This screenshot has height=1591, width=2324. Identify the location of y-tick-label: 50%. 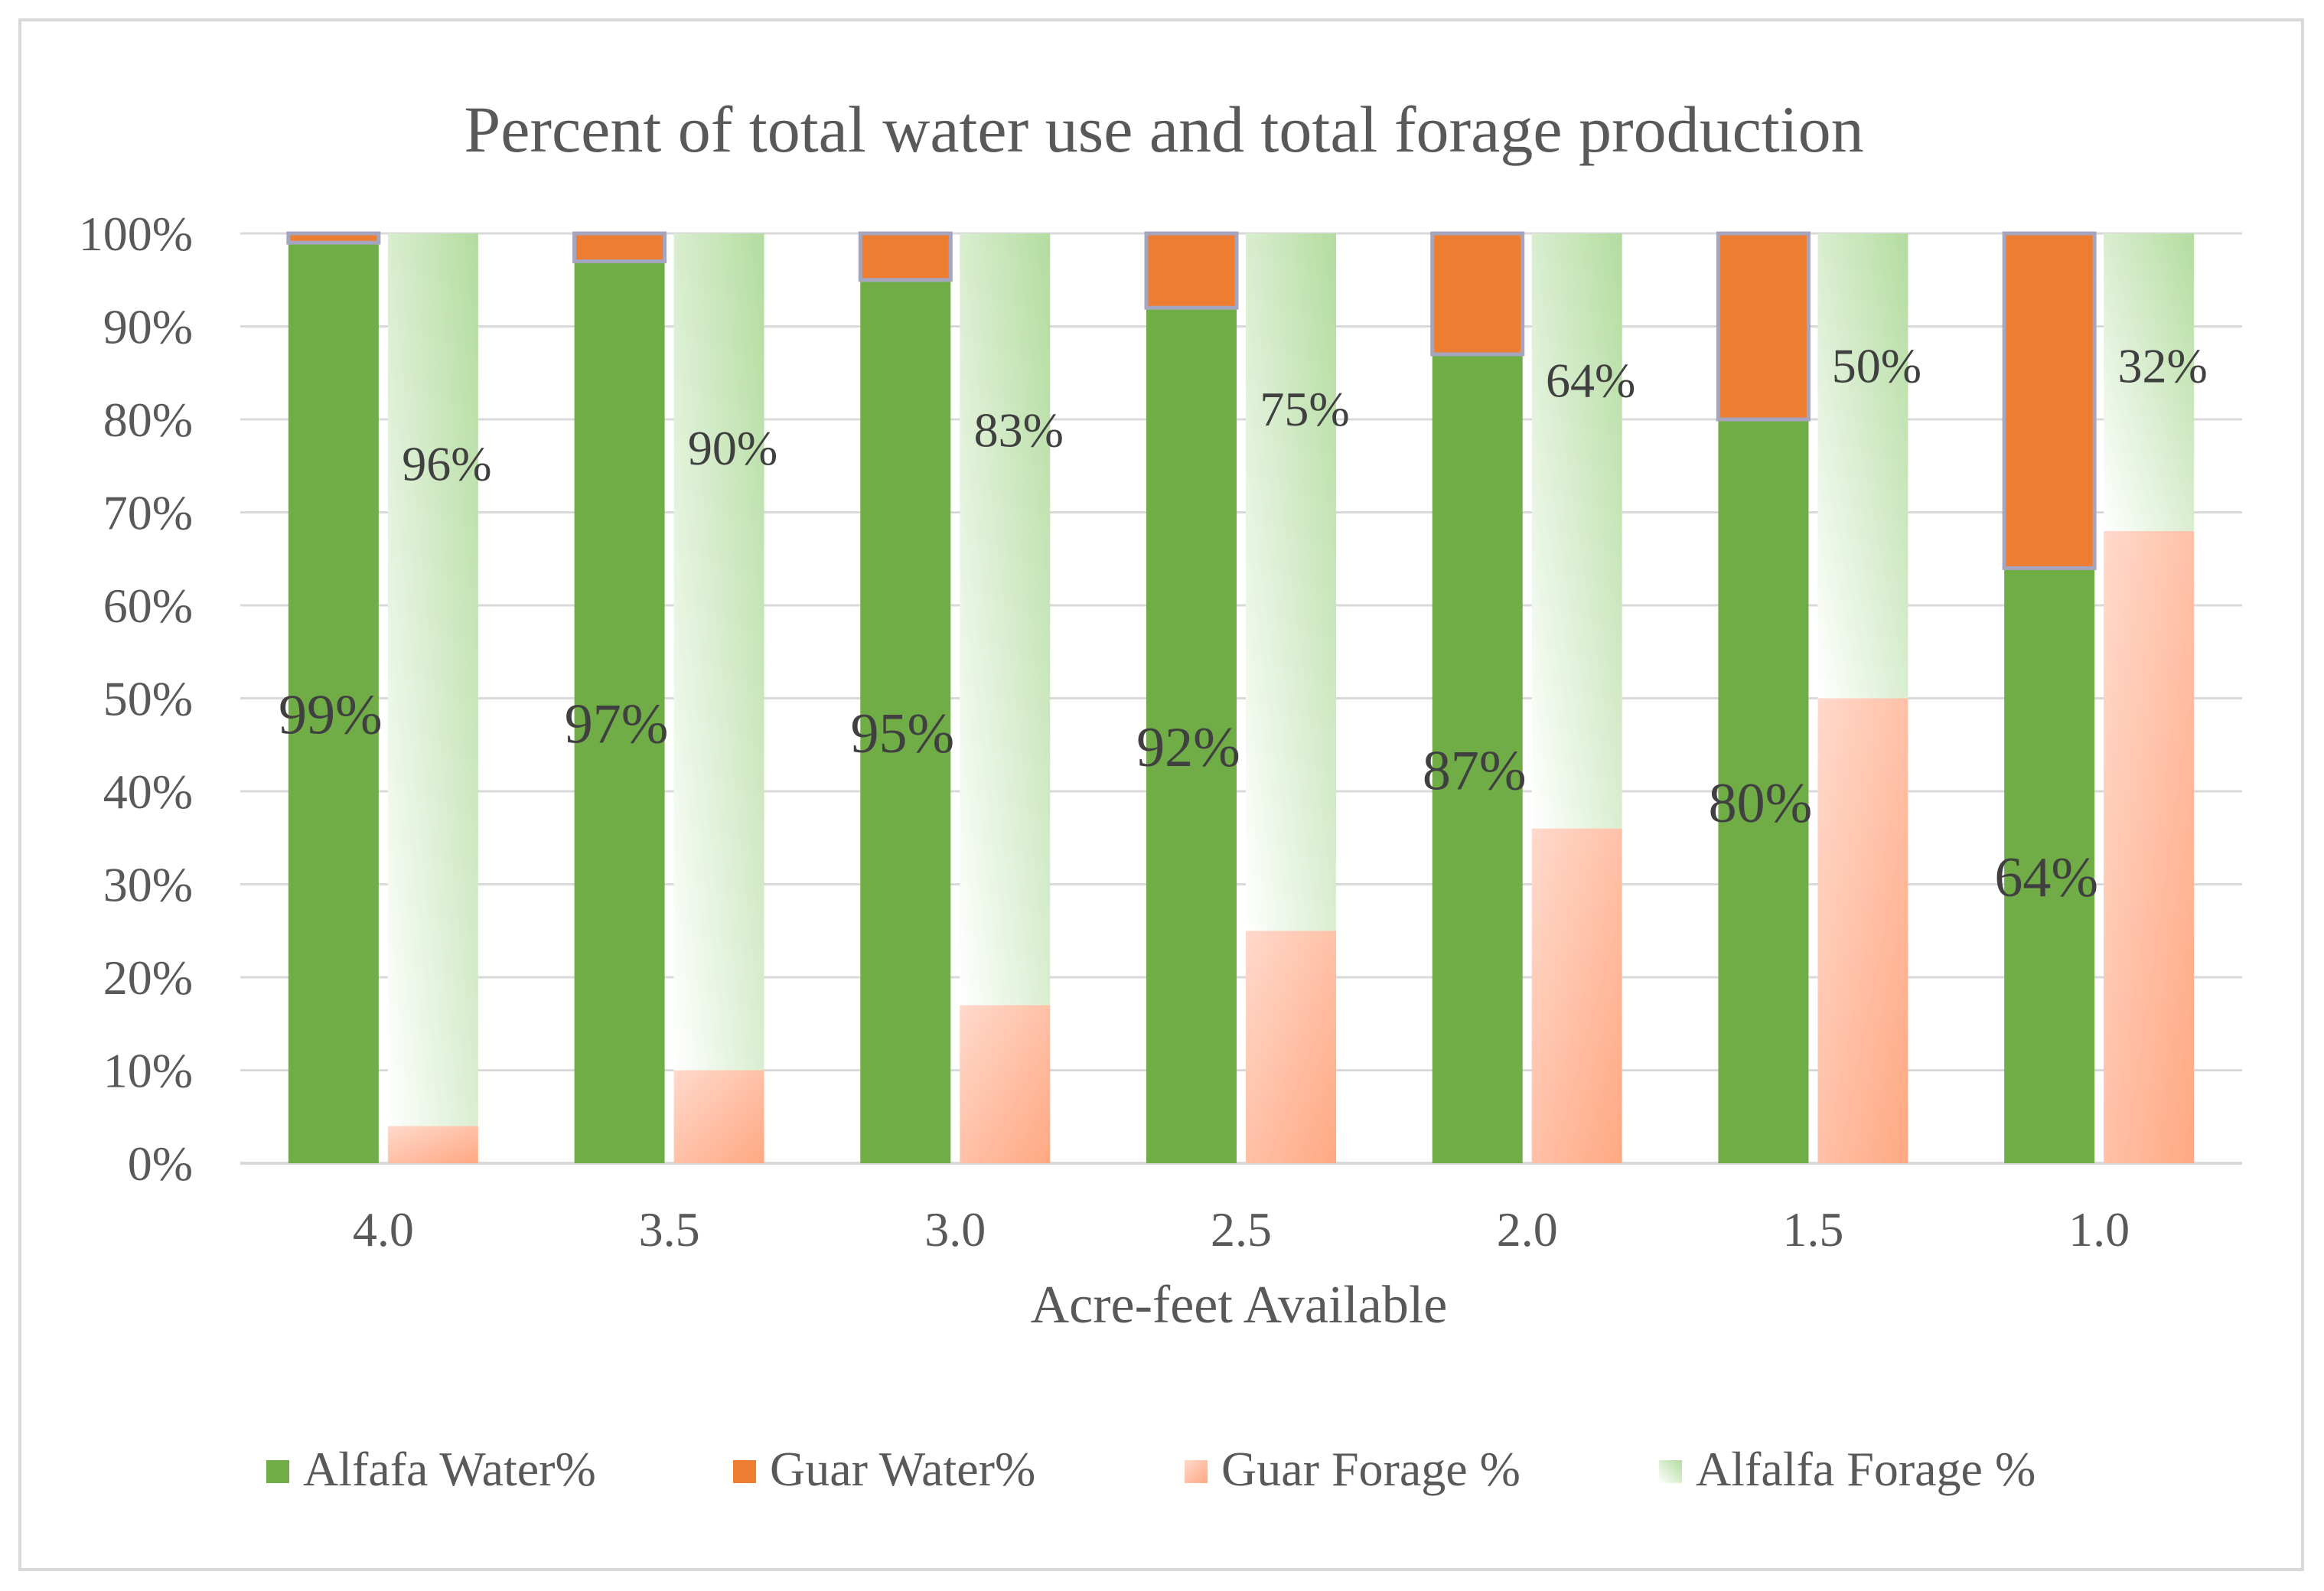
(148, 699).